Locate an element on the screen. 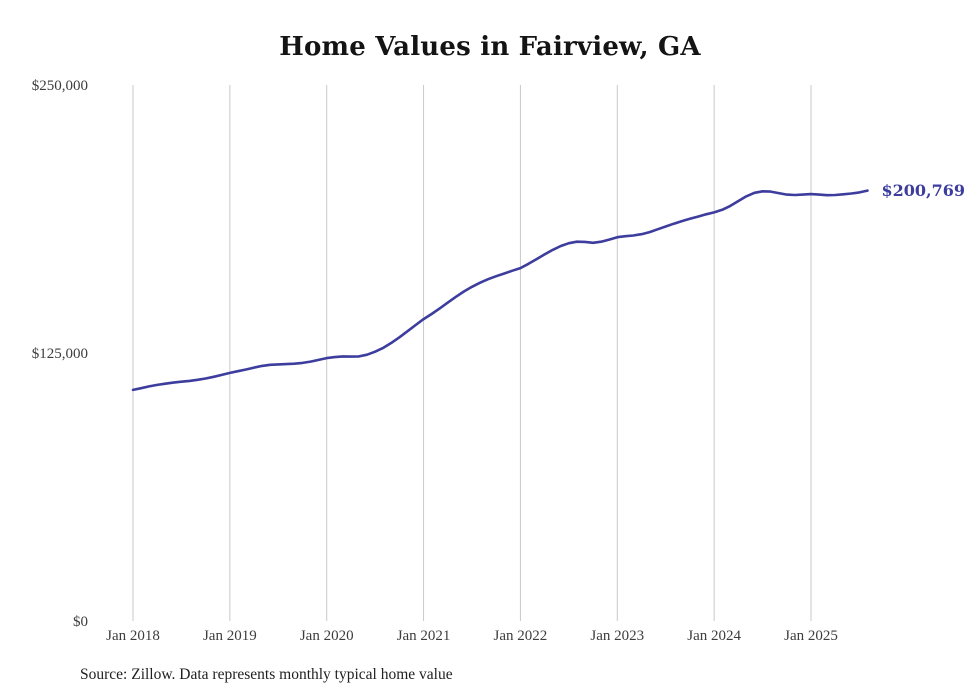 The image size is (980, 699). x-tick-label: Jan 2019 is located at coordinates (230, 636).